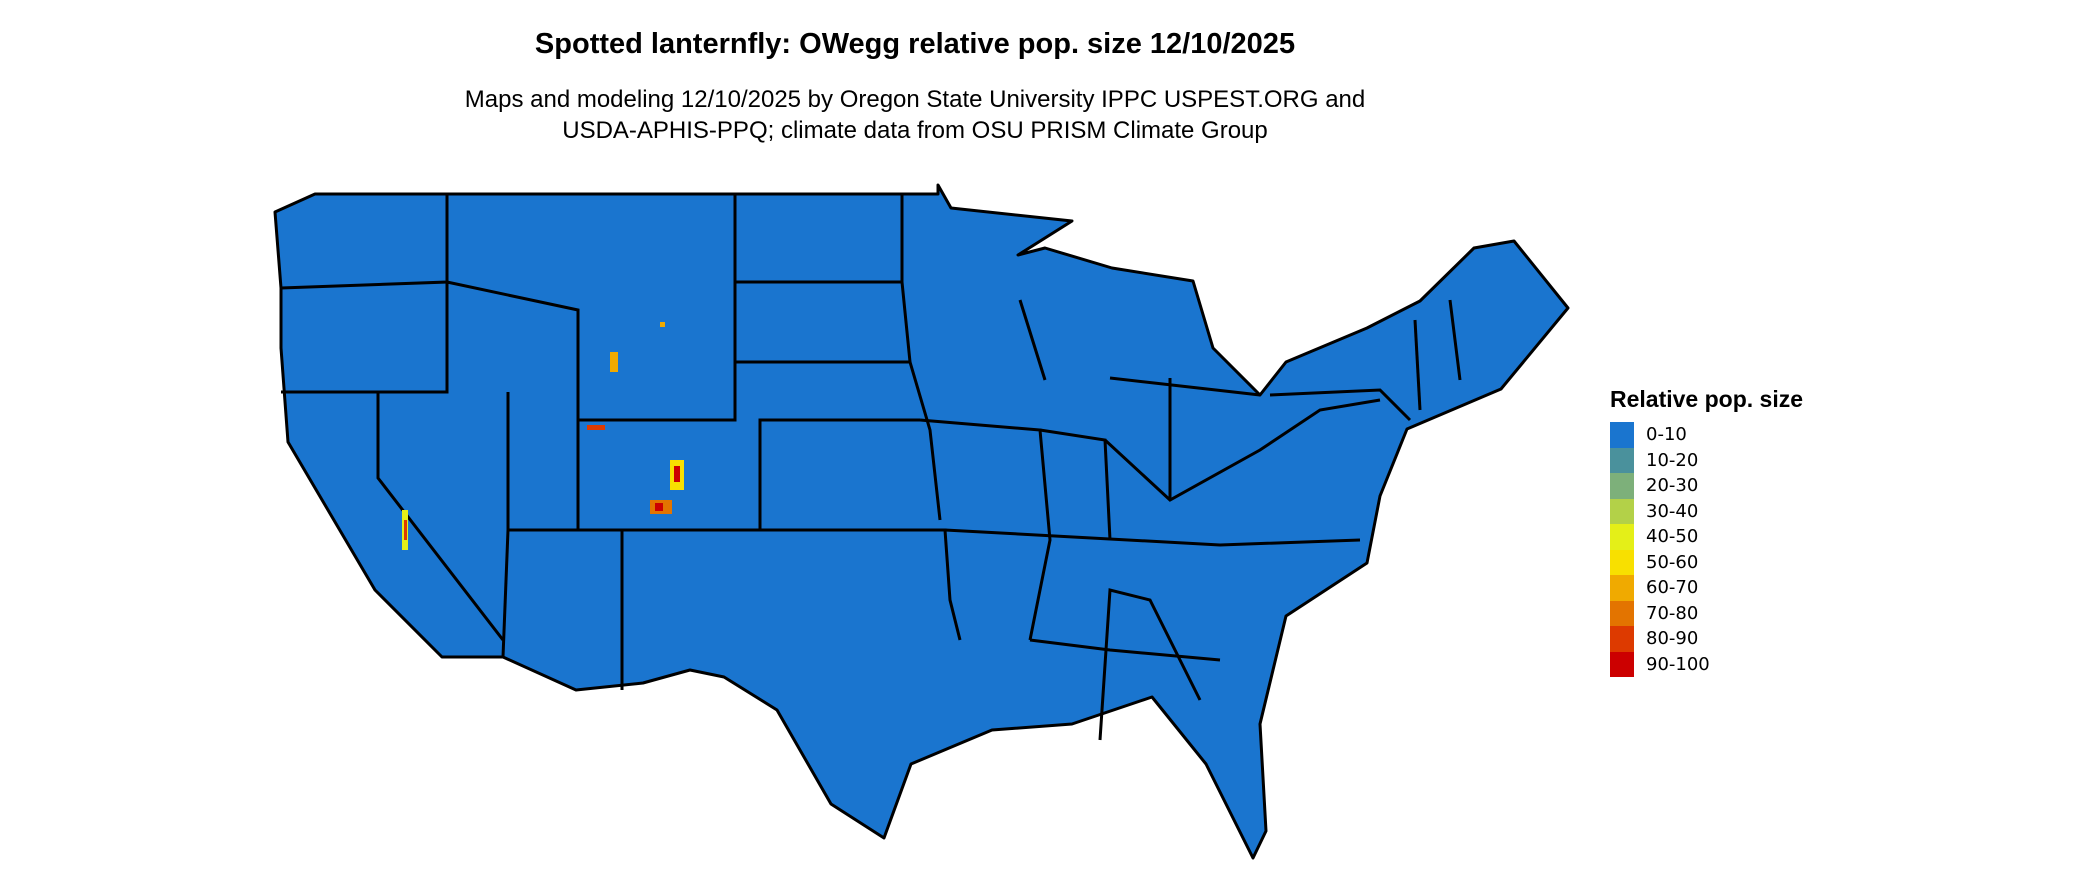 The height and width of the screenshot is (892, 2100). Describe the element at coordinates (1672, 486) in the screenshot. I see `legend-label: 20-30` at that location.